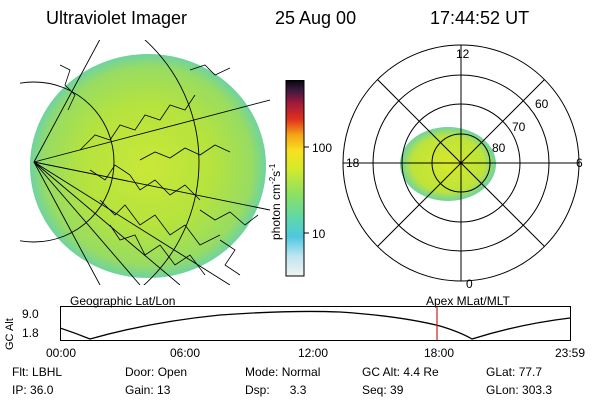 The image size is (600, 400). Describe the element at coordinates (499, 148) in the screenshot. I see `mlat-label-80: 80` at that location.